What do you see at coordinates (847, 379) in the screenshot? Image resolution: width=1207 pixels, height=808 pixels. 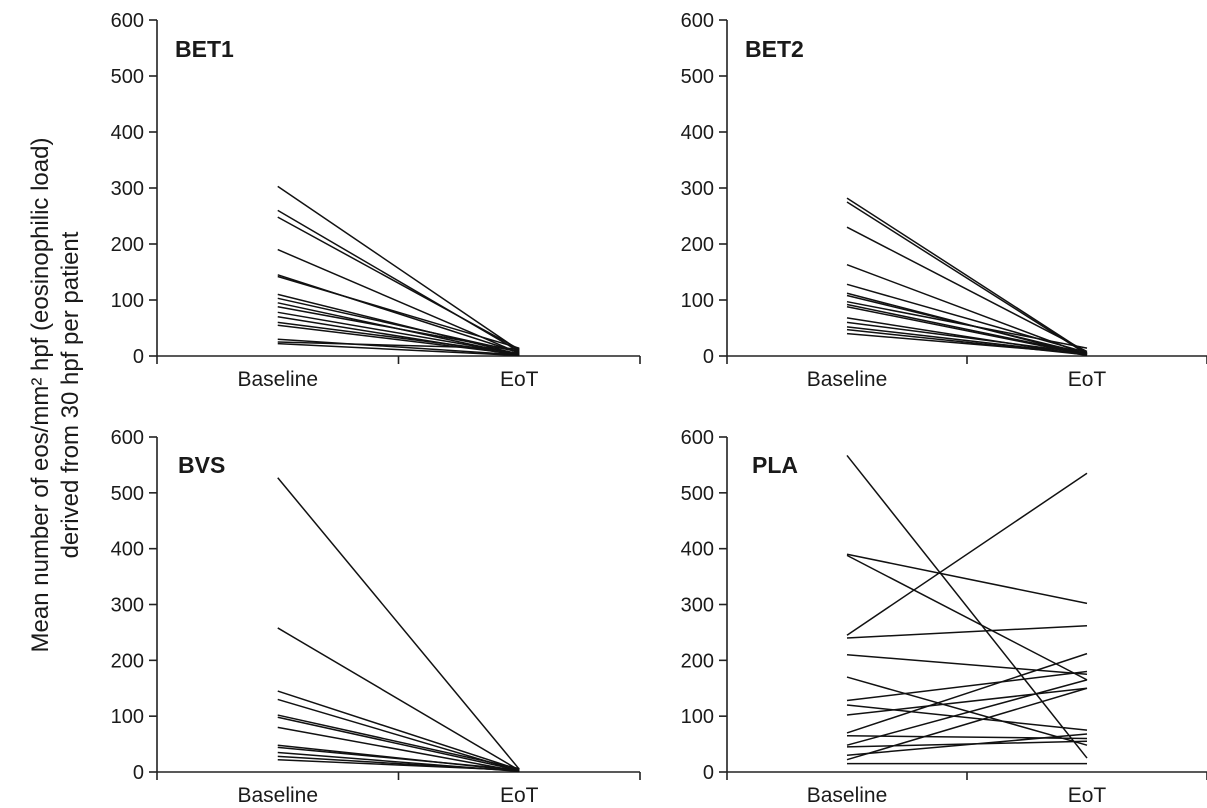 I see `panel-bet2-x-tick-label: Baseline` at bounding box center [847, 379].